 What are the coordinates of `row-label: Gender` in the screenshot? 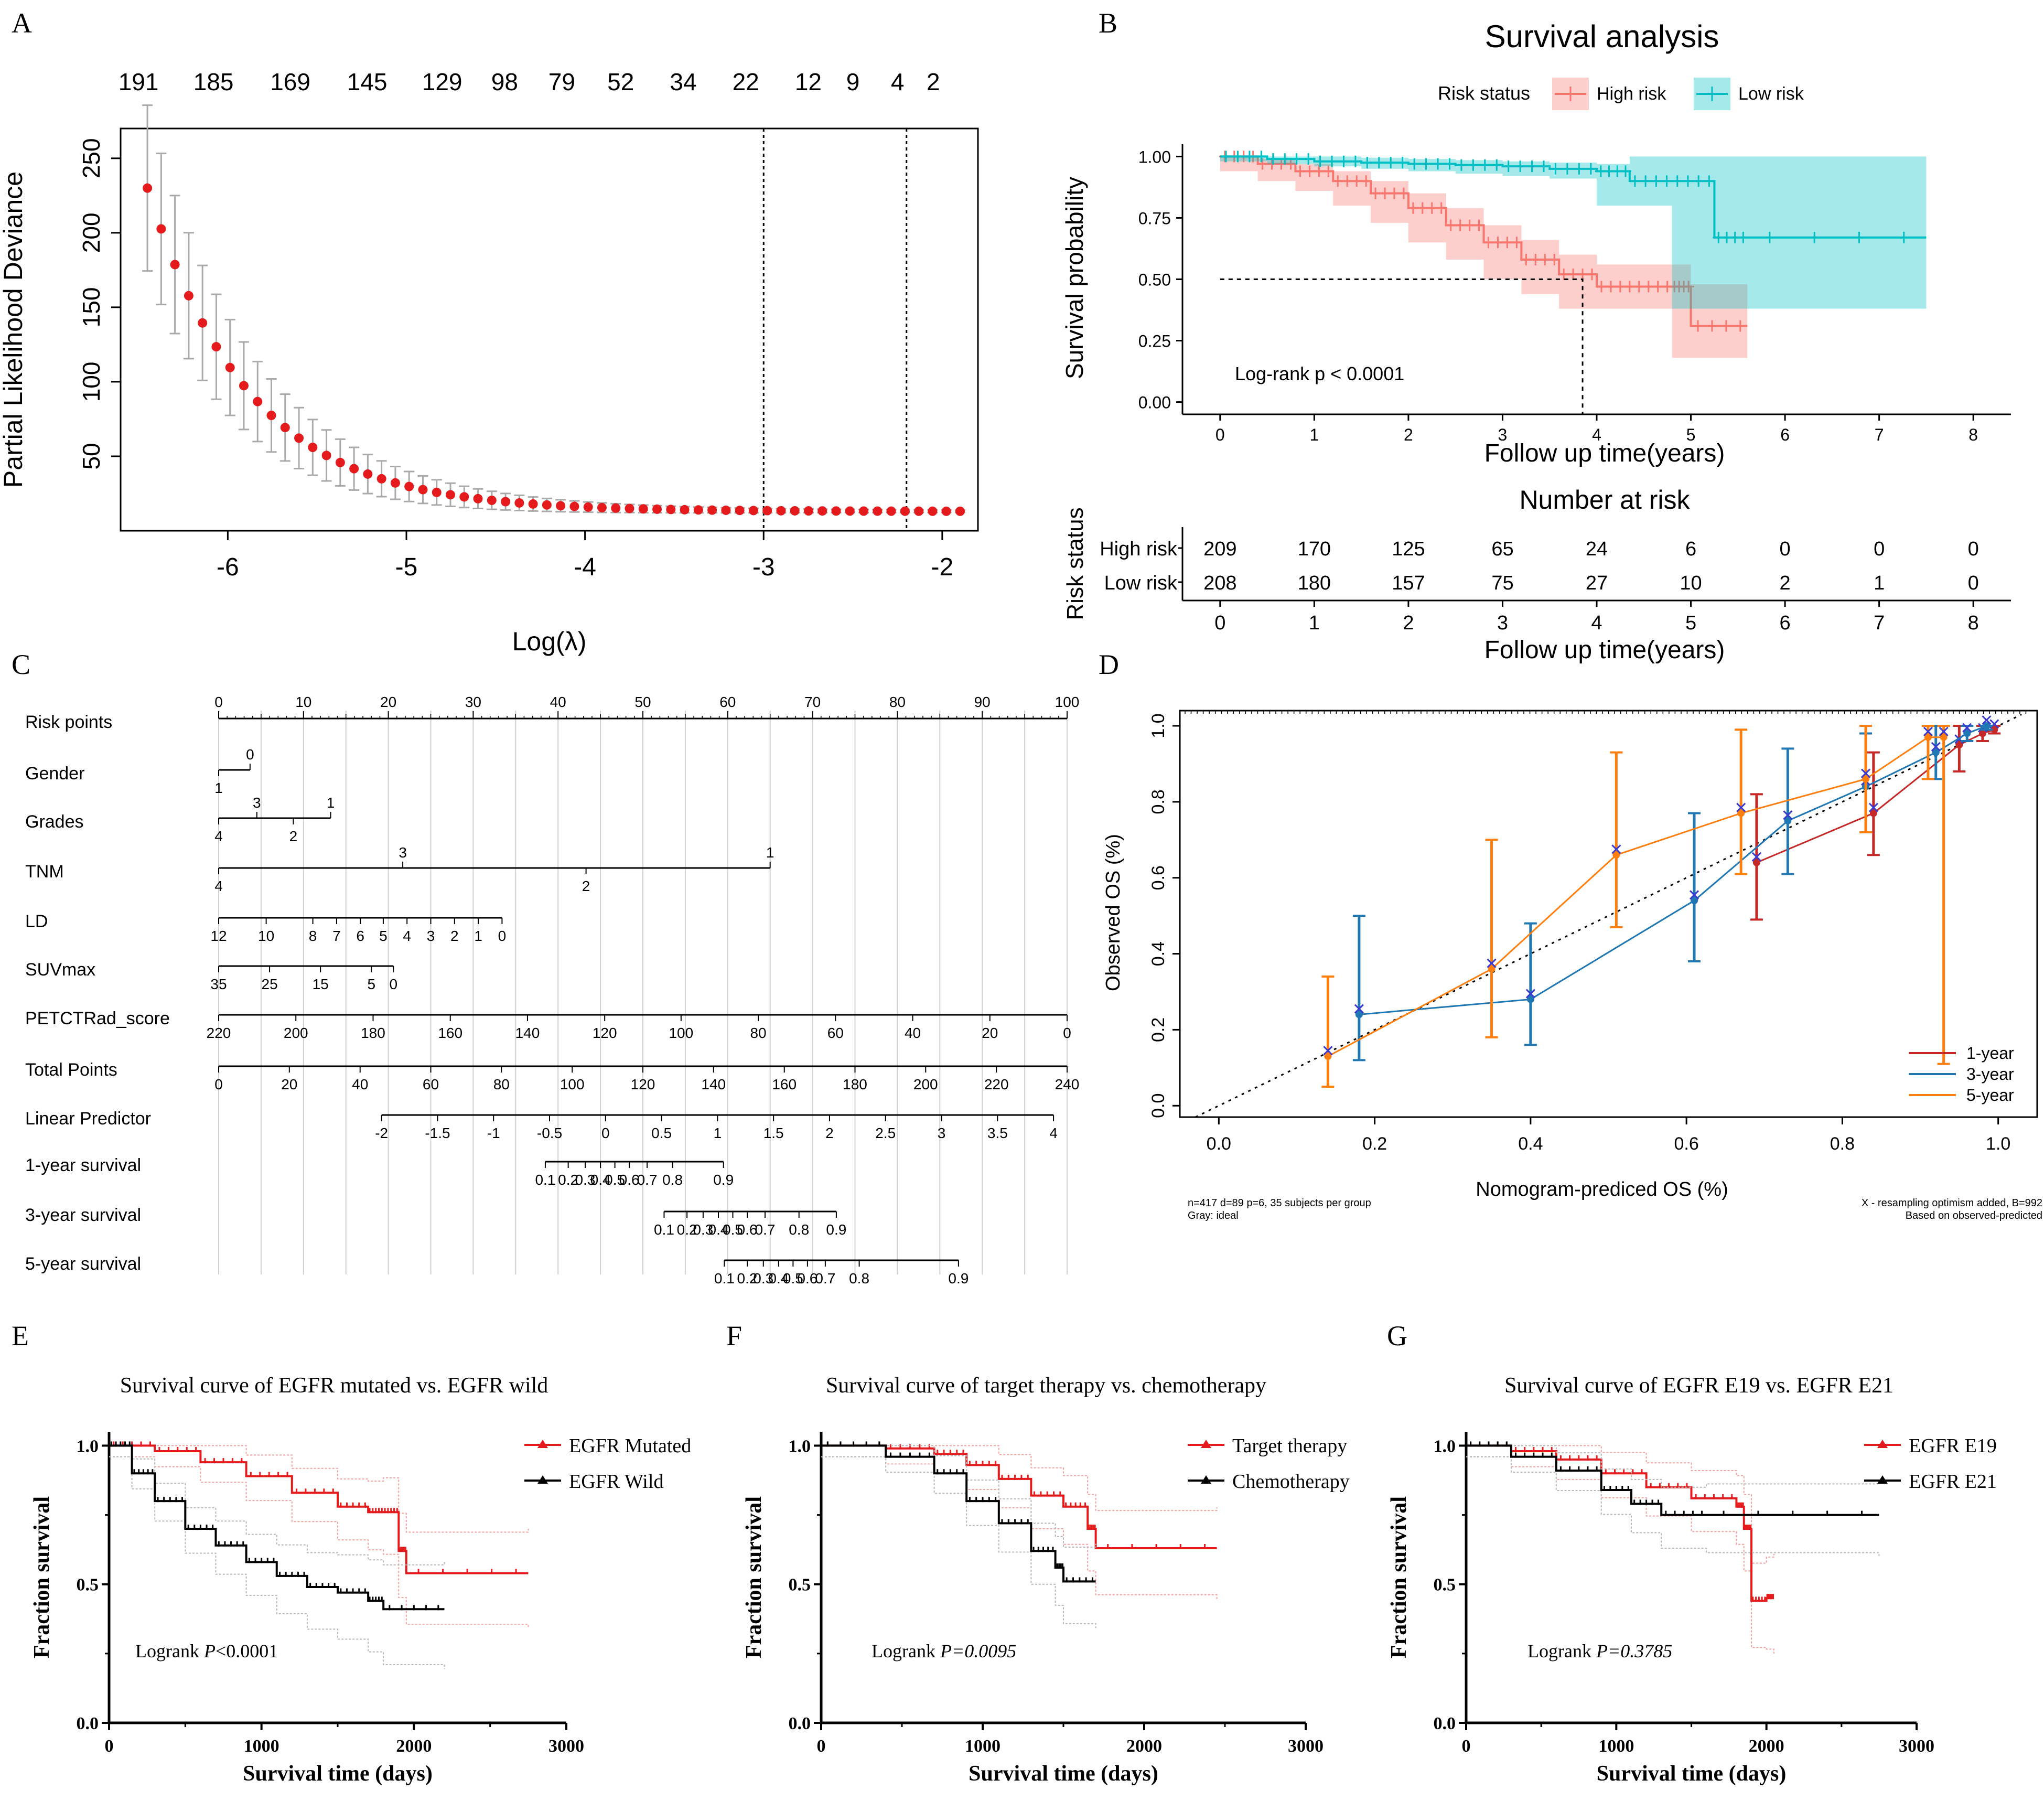 It's located at (54, 774).